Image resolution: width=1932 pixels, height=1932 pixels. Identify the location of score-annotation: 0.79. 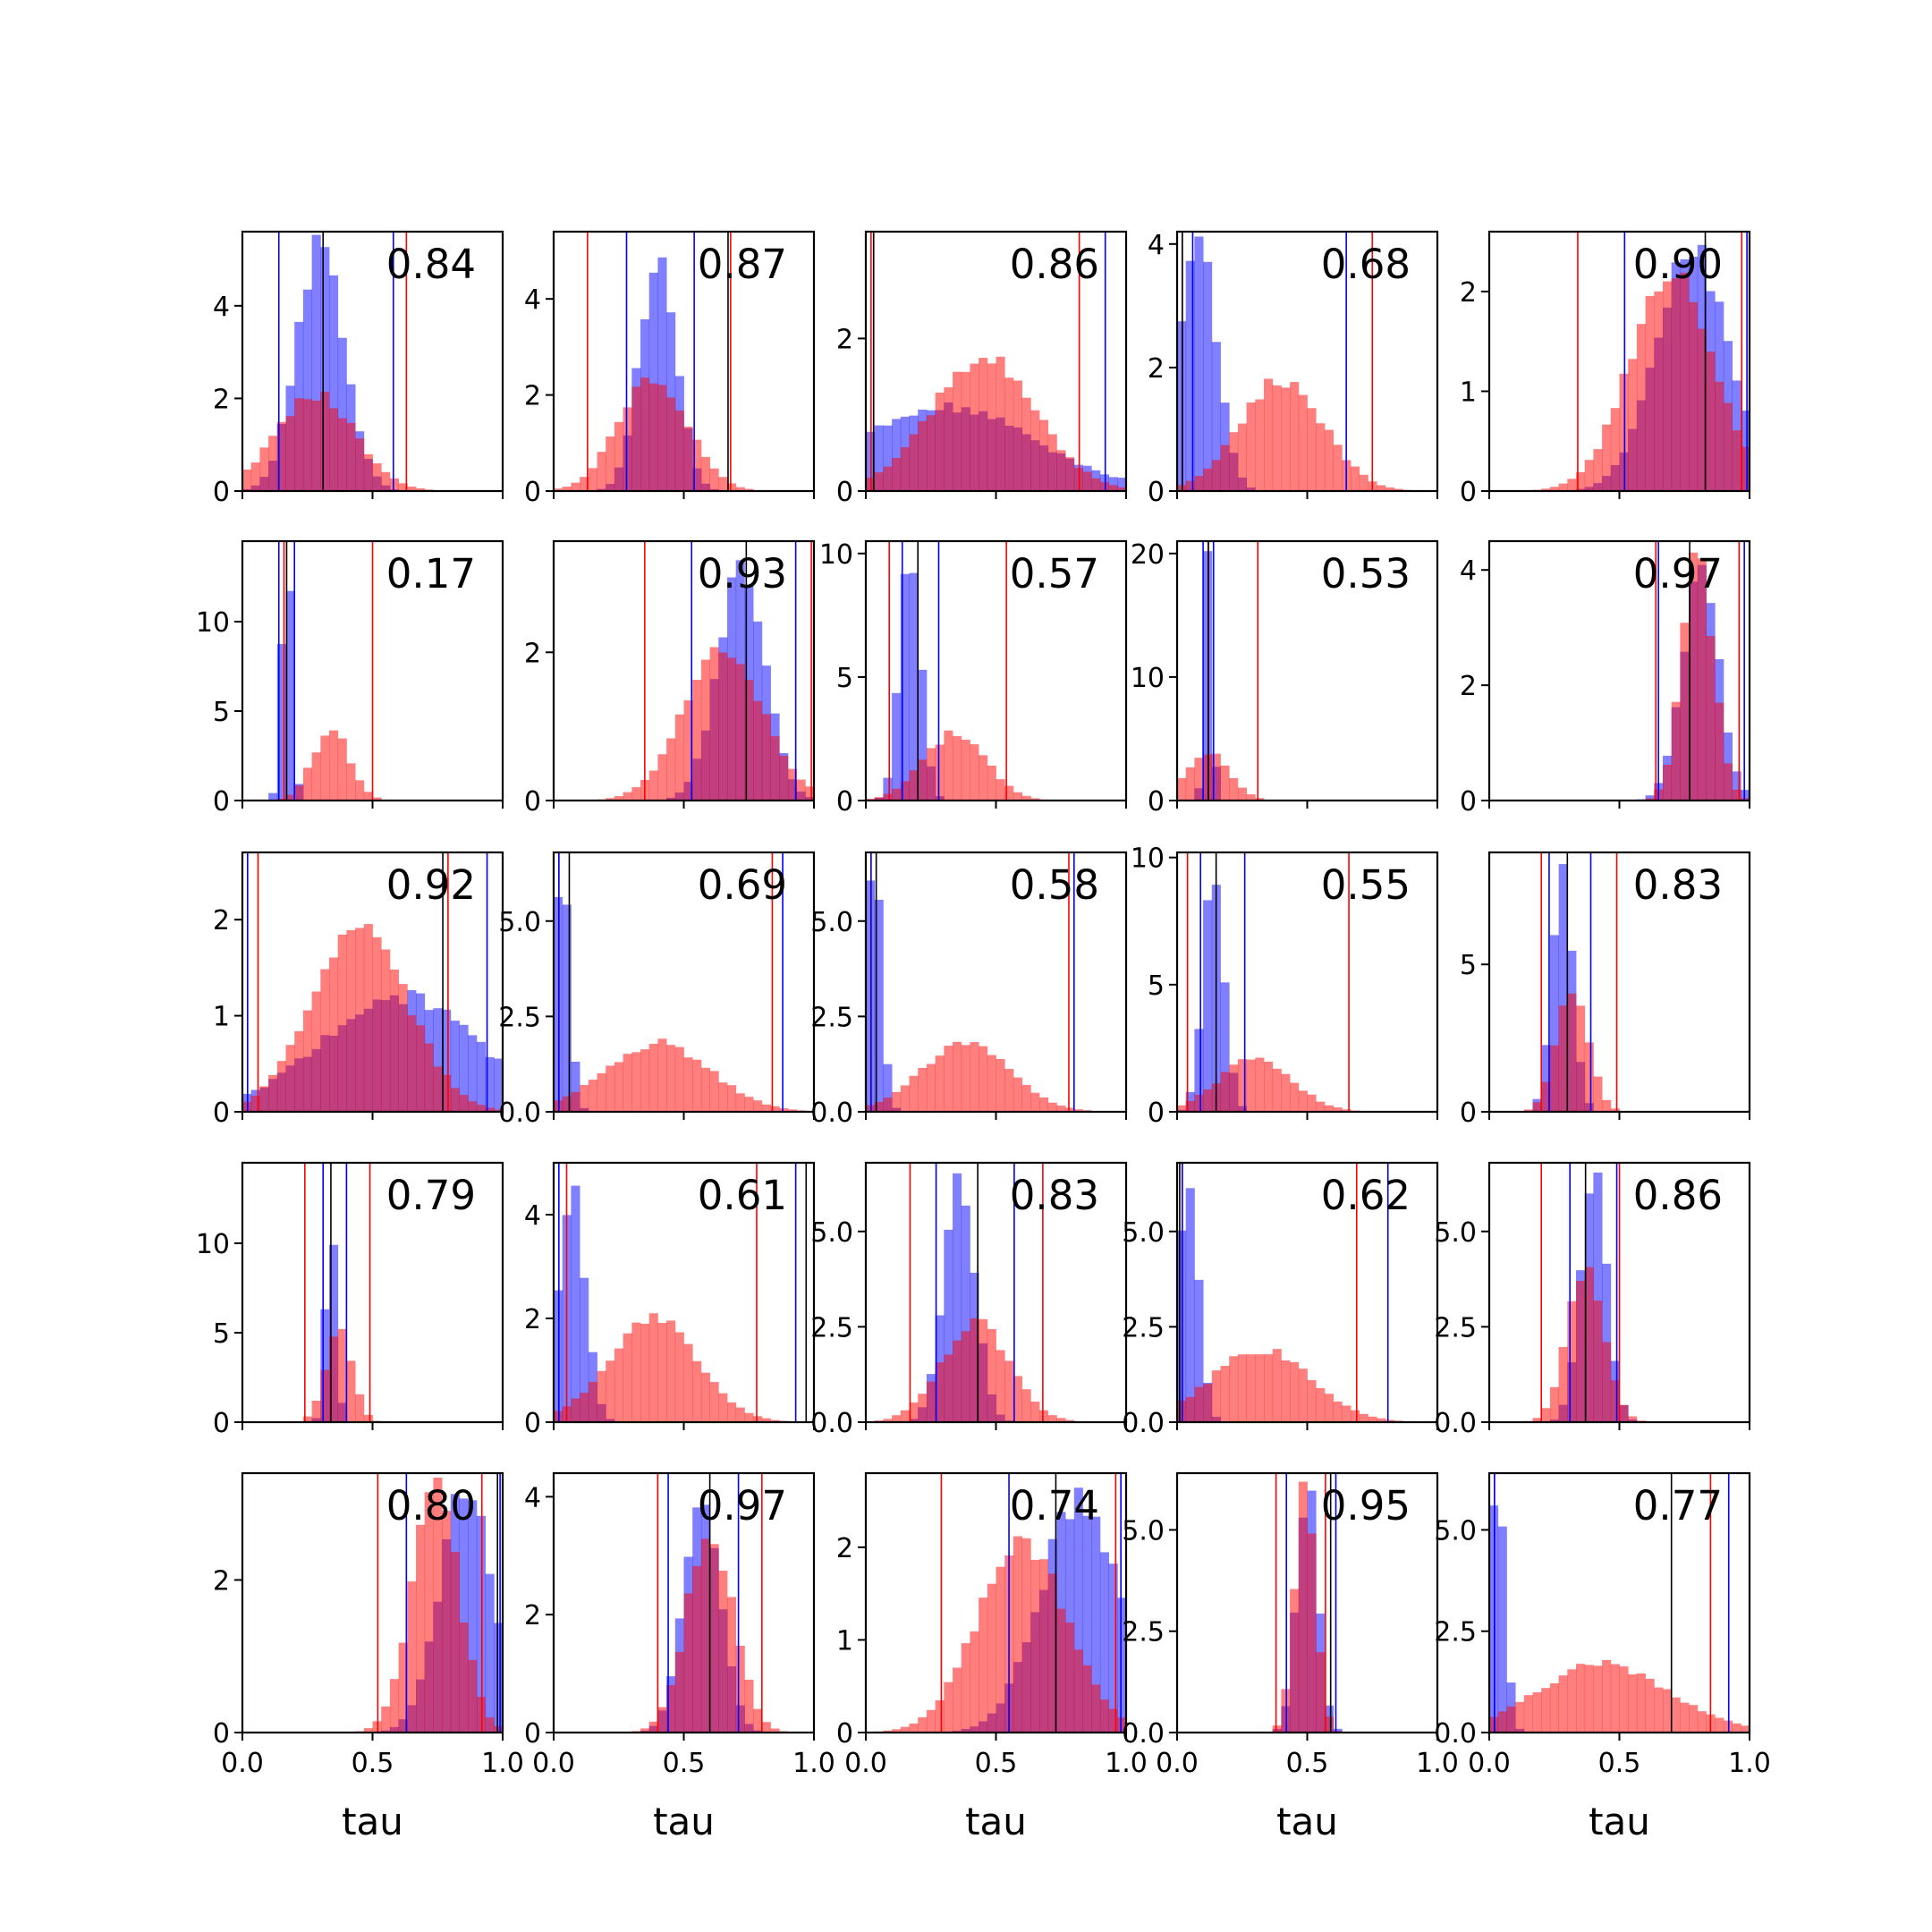
(431, 1195).